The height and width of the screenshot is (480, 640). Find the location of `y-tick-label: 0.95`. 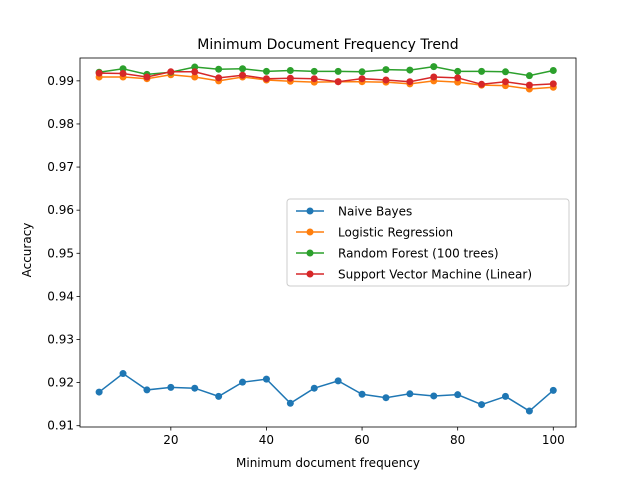

y-tick-label: 0.95 is located at coordinates (60, 253).